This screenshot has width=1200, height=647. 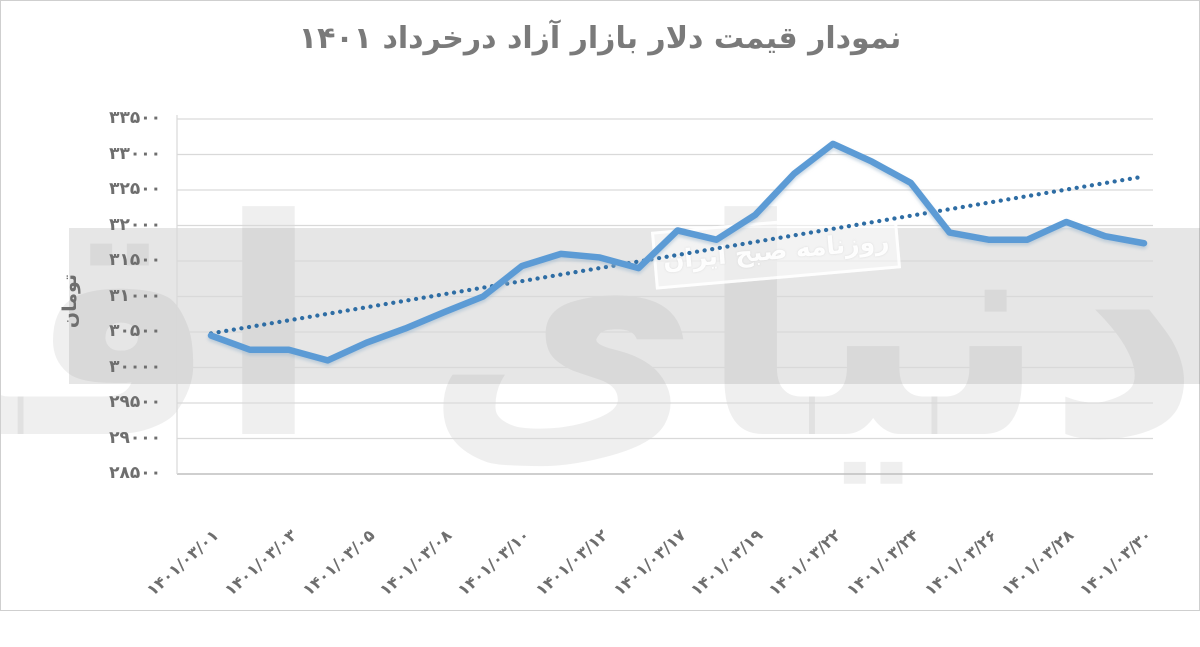 I want to click on y-tick-label: ۳۱۵۰۰, so click(x=135, y=260).